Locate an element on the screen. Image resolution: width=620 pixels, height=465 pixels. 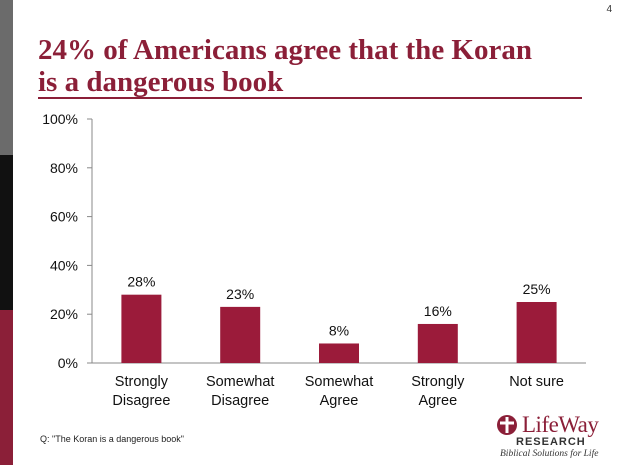
sidebar-stripe is located at coordinates (6, 232).